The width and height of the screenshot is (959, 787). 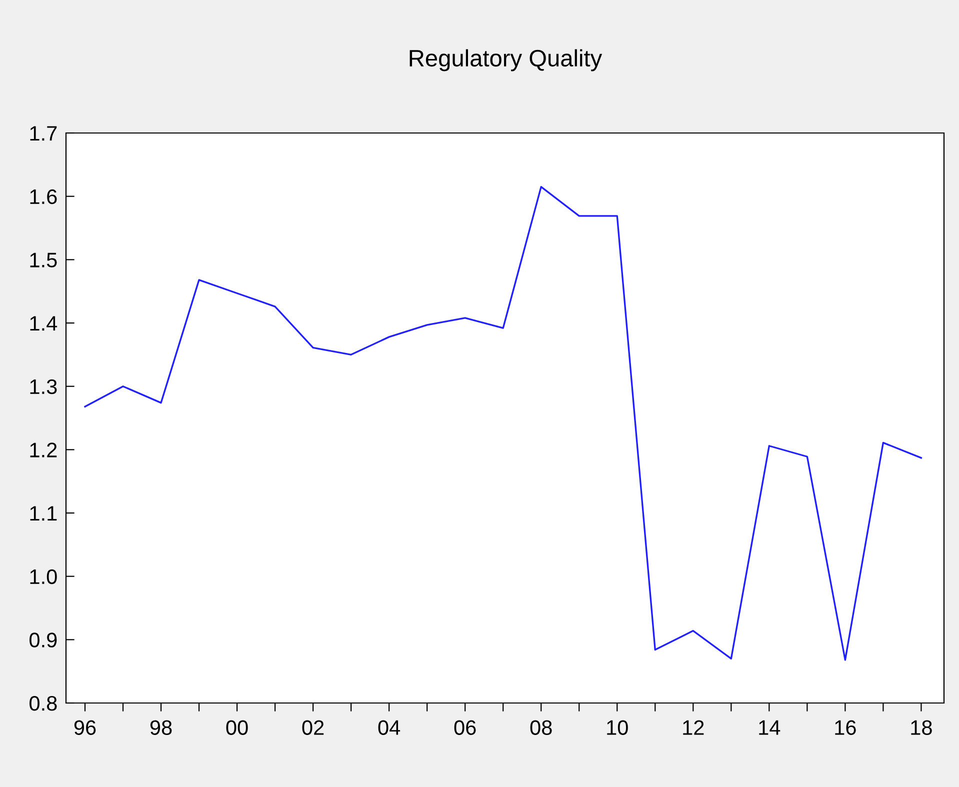 What do you see at coordinates (43, 386) in the screenshot?
I see `y-tick-label: 1.3` at bounding box center [43, 386].